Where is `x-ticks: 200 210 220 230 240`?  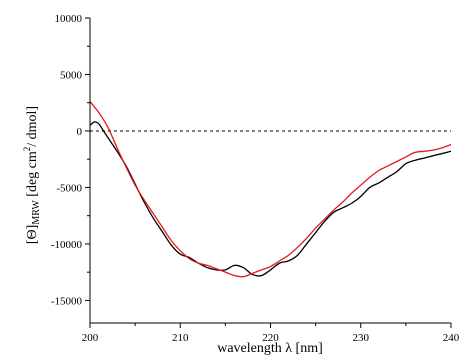
x-ticks: 200 210 220 230 240 is located at coordinates (270, 333).